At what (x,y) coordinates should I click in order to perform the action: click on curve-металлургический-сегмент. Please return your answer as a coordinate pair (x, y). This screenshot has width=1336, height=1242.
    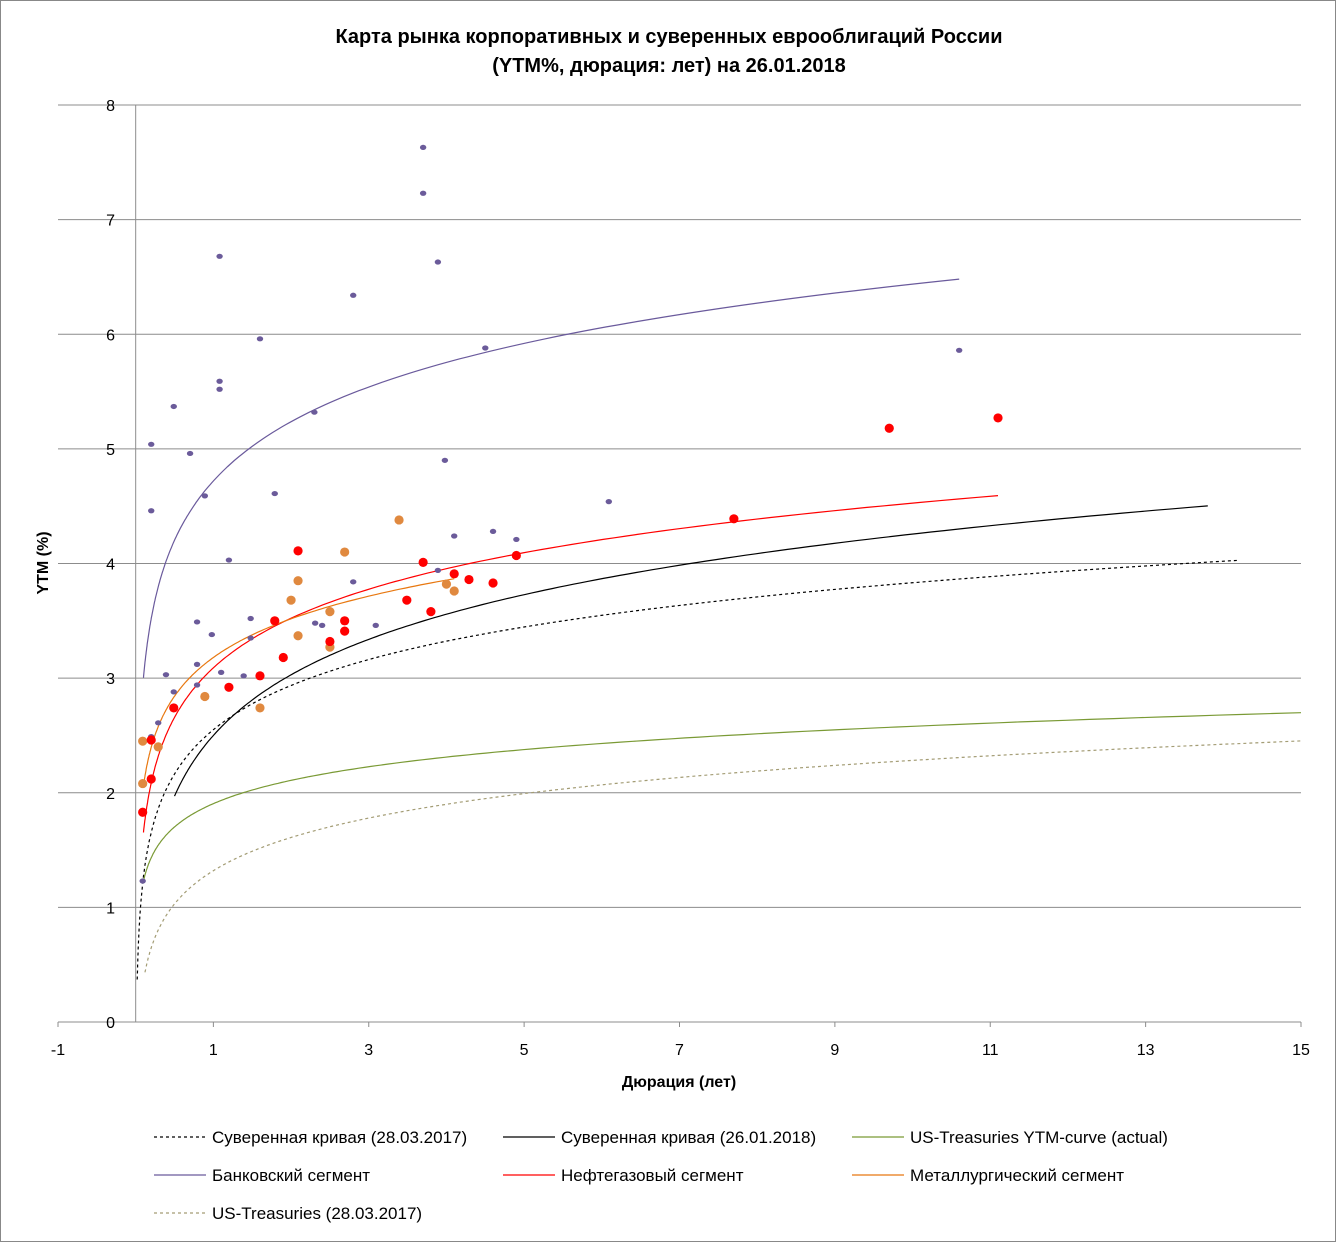
    Looking at the image, I should click on (298, 682).